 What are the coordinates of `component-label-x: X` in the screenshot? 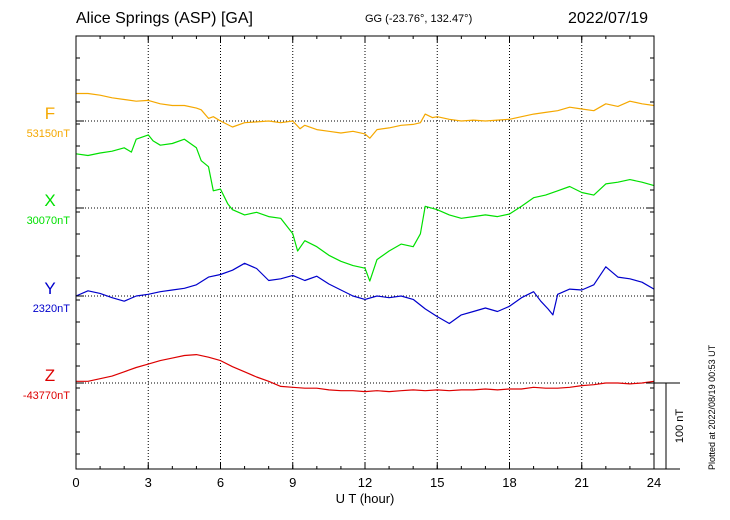 It's located at (49, 200).